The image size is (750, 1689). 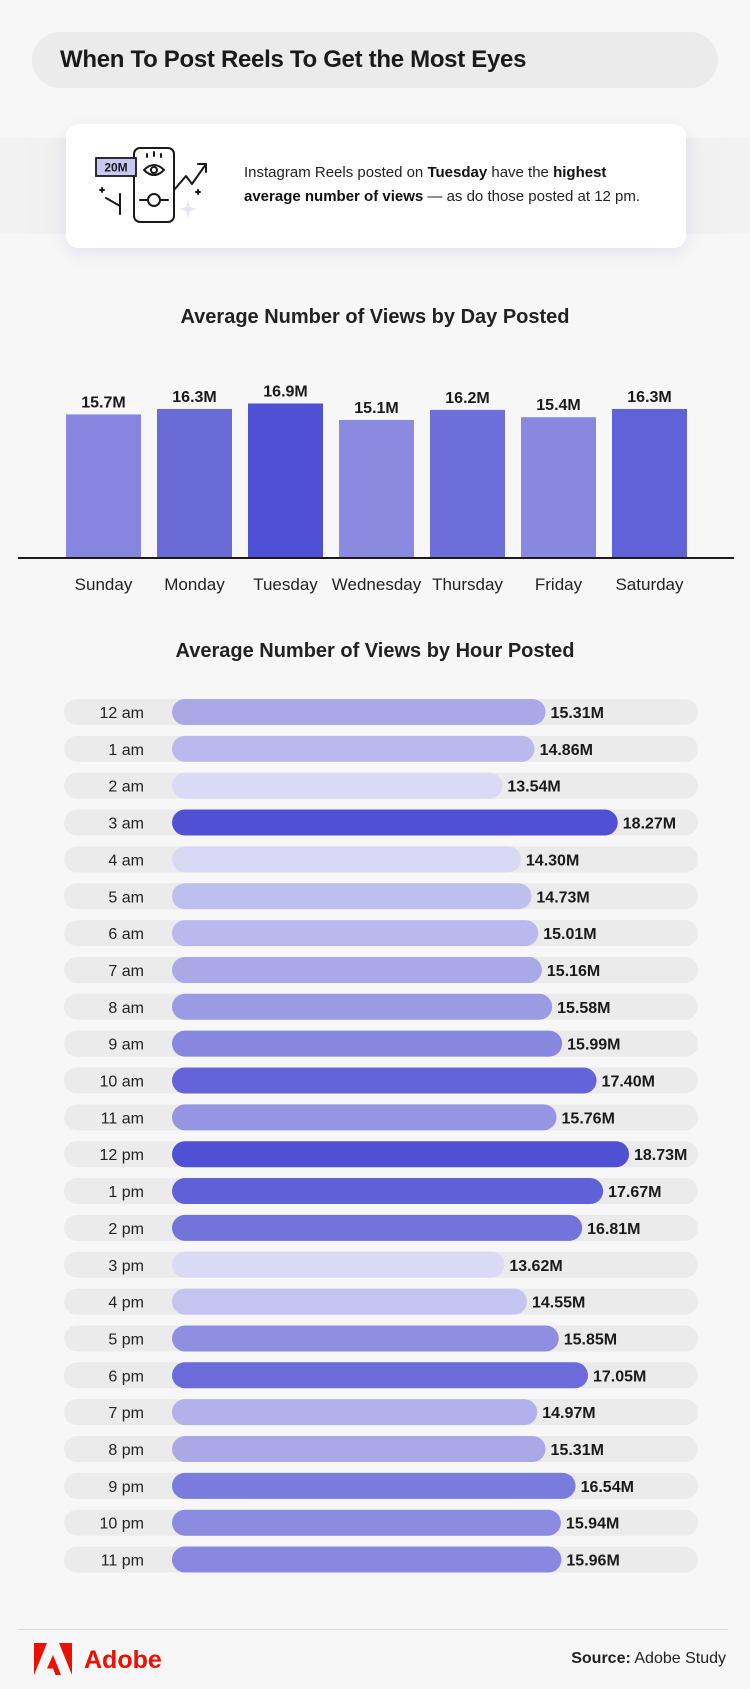 What do you see at coordinates (190, 177) in the screenshot?
I see `trend-arrow-icon` at bounding box center [190, 177].